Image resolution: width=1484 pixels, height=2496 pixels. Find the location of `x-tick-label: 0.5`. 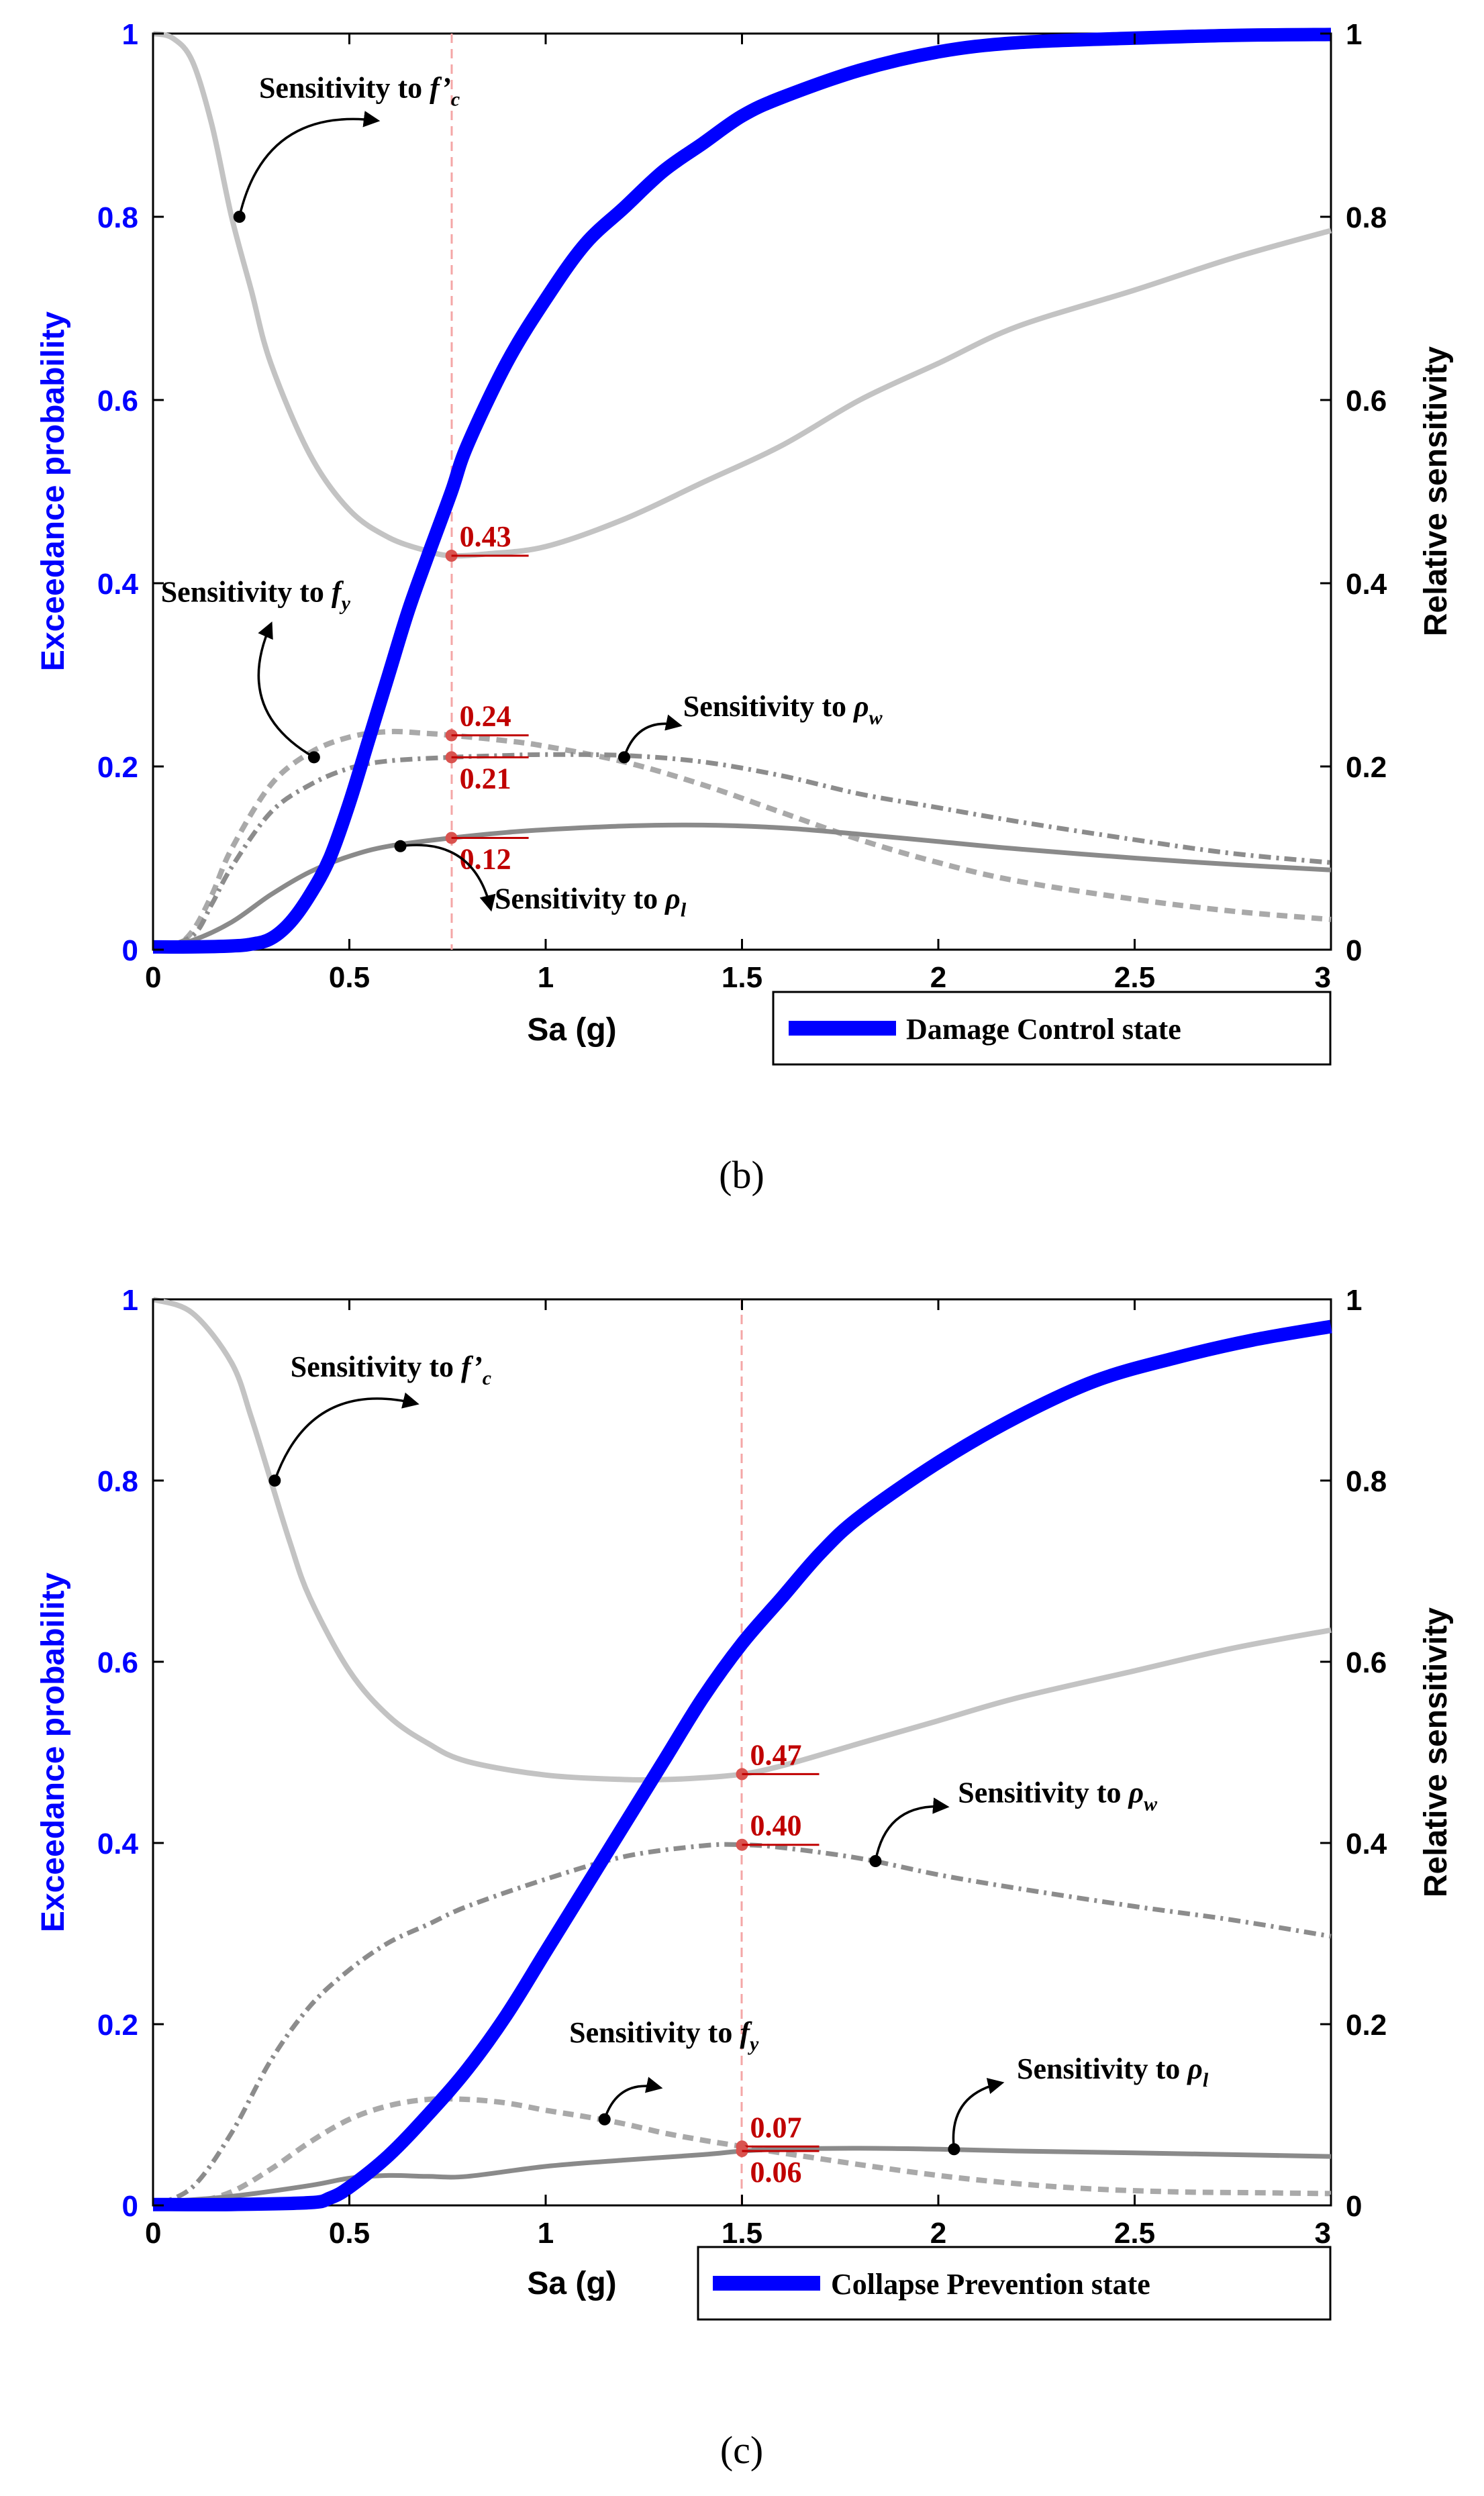

x-tick-label: 0.5 is located at coordinates (350, 977).